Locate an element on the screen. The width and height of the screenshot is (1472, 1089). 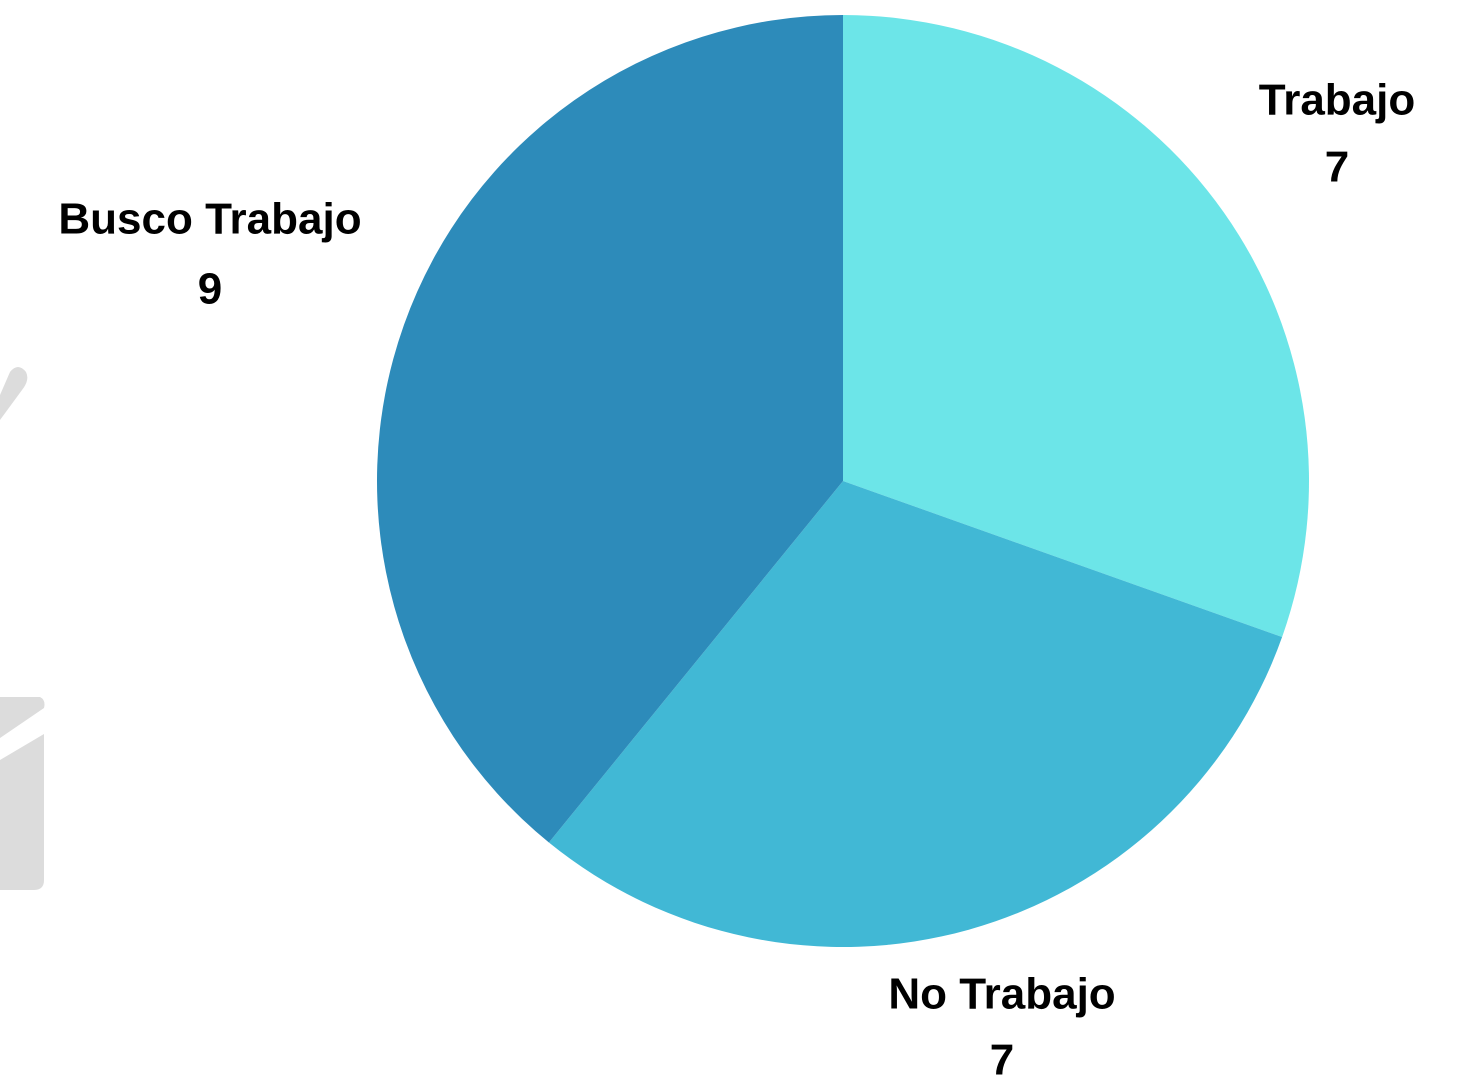
decoration is located at coordinates (22, 628).